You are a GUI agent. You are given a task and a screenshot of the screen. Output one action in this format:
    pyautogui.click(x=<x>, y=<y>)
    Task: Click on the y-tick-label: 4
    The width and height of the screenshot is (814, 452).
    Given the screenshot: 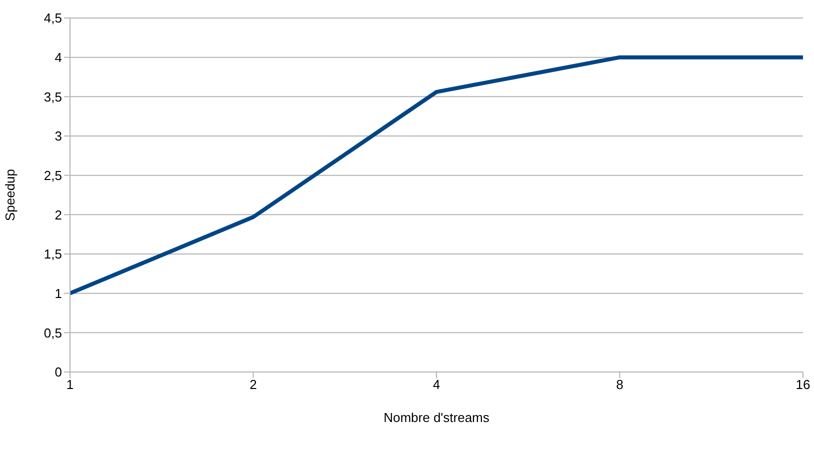 What is the action you would take?
    pyautogui.click(x=58, y=57)
    